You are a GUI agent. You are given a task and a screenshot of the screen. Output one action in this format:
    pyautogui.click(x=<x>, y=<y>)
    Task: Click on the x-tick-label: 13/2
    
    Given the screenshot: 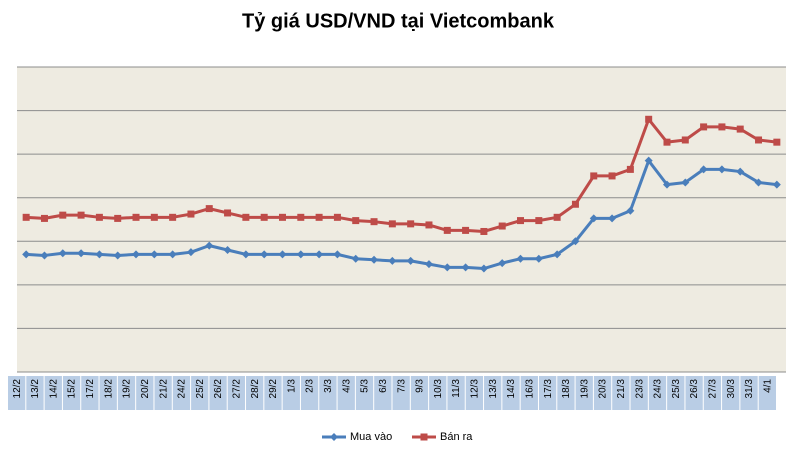 What is the action you would take?
    pyautogui.click(x=35, y=389)
    